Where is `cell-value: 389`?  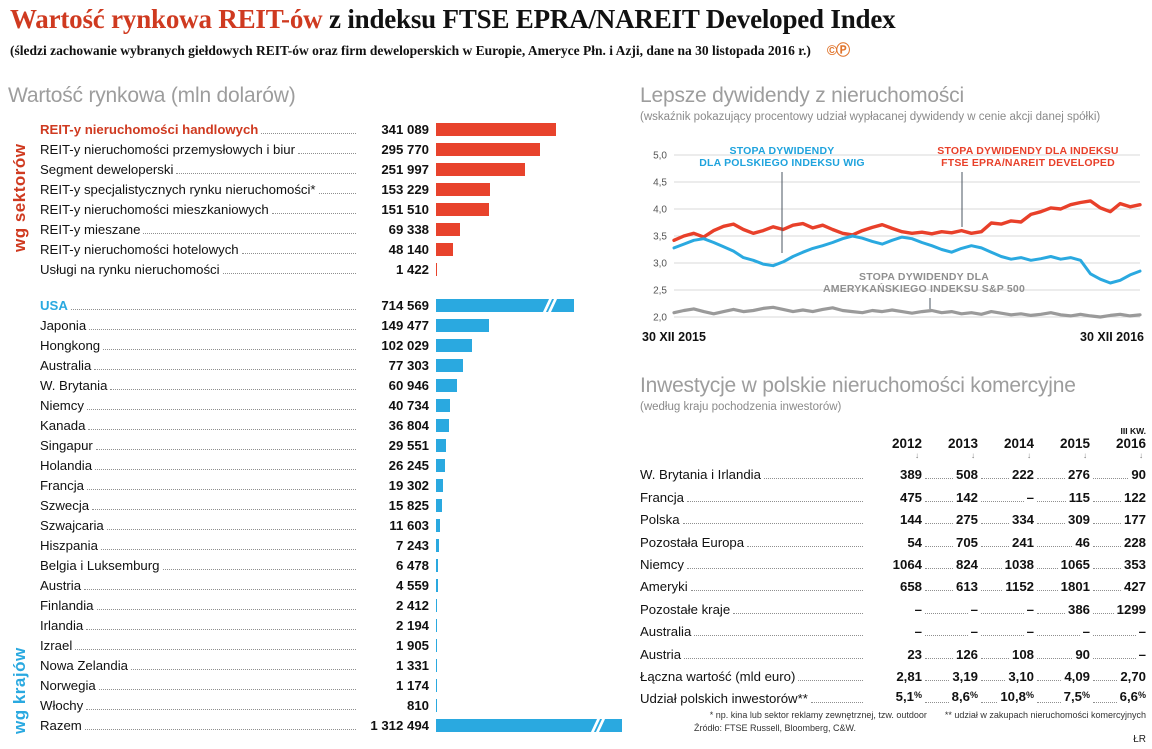 cell-value: 389 is located at coordinates (910, 475).